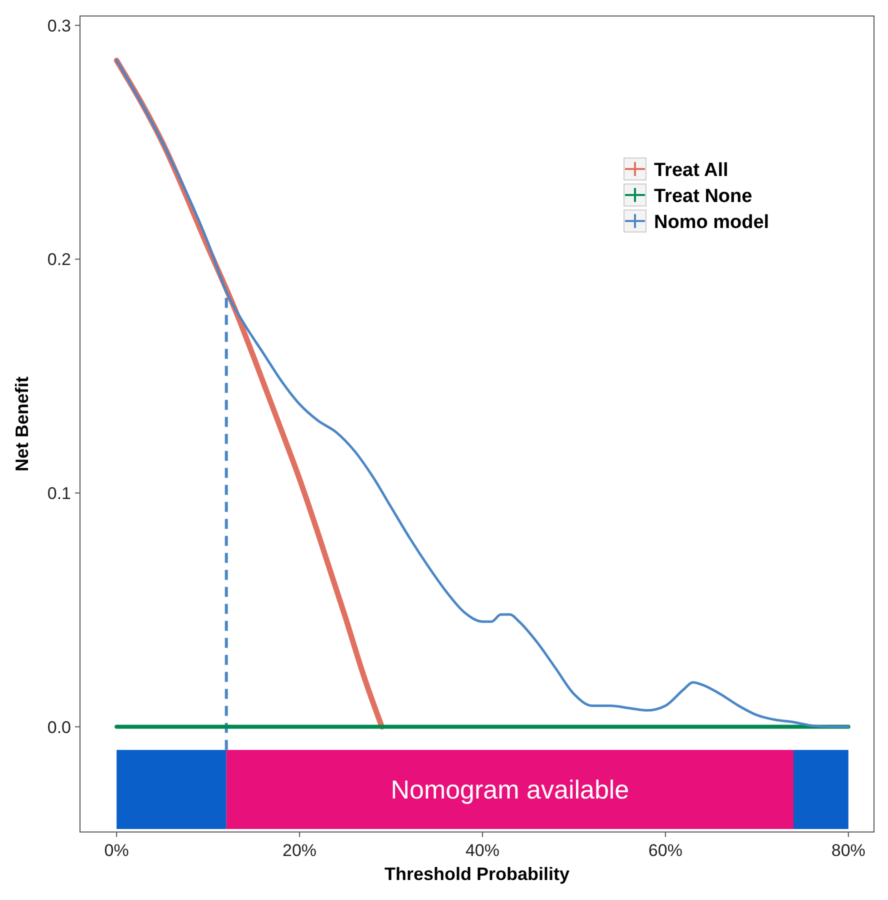  What do you see at coordinates (59, 26) in the screenshot?
I see `y-tick-label: 0.3` at bounding box center [59, 26].